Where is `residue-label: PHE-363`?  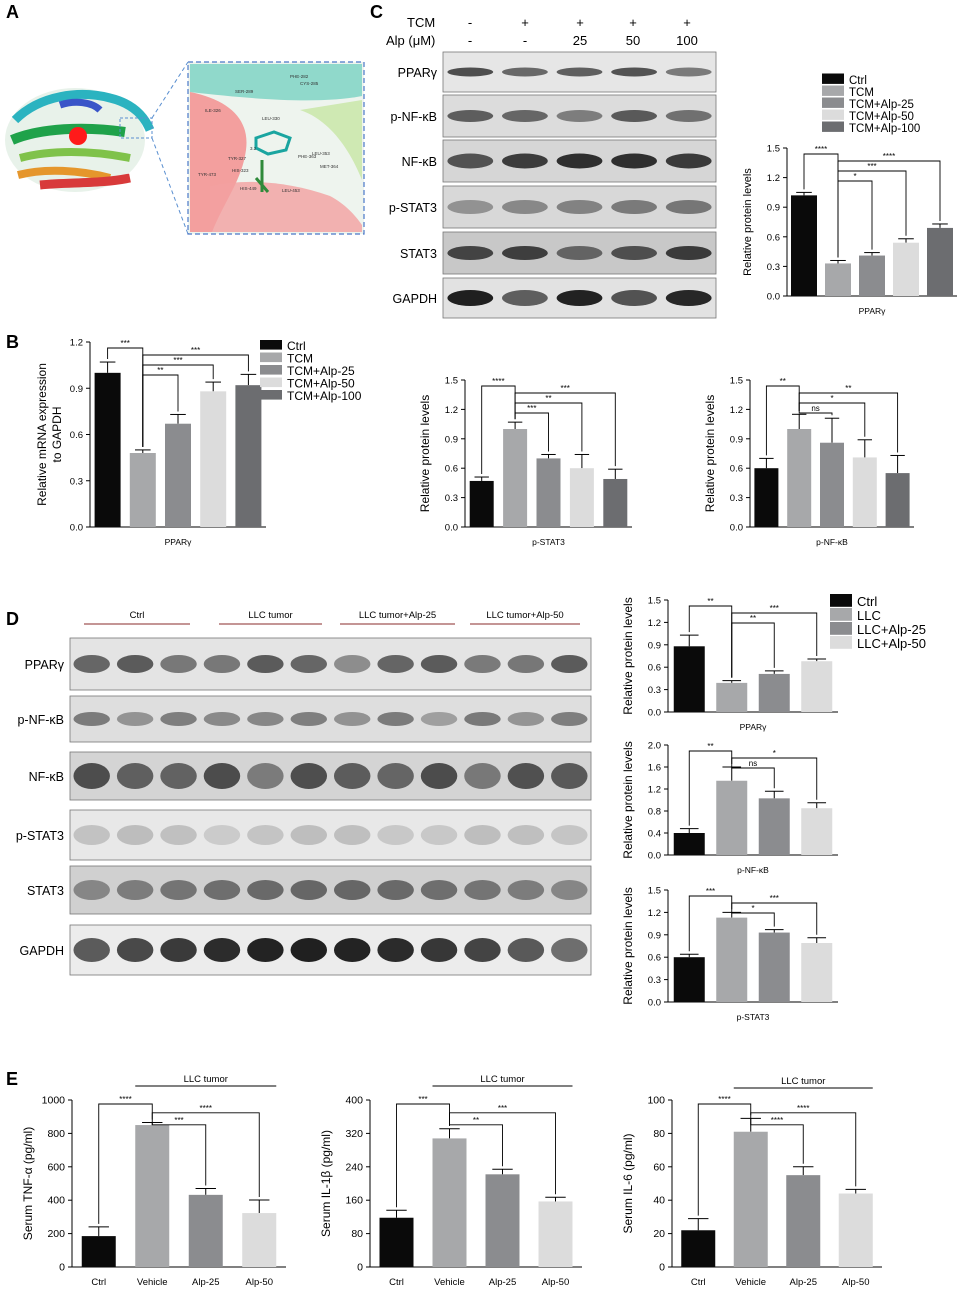 residue-label: PHE-363 is located at coordinates (307, 156).